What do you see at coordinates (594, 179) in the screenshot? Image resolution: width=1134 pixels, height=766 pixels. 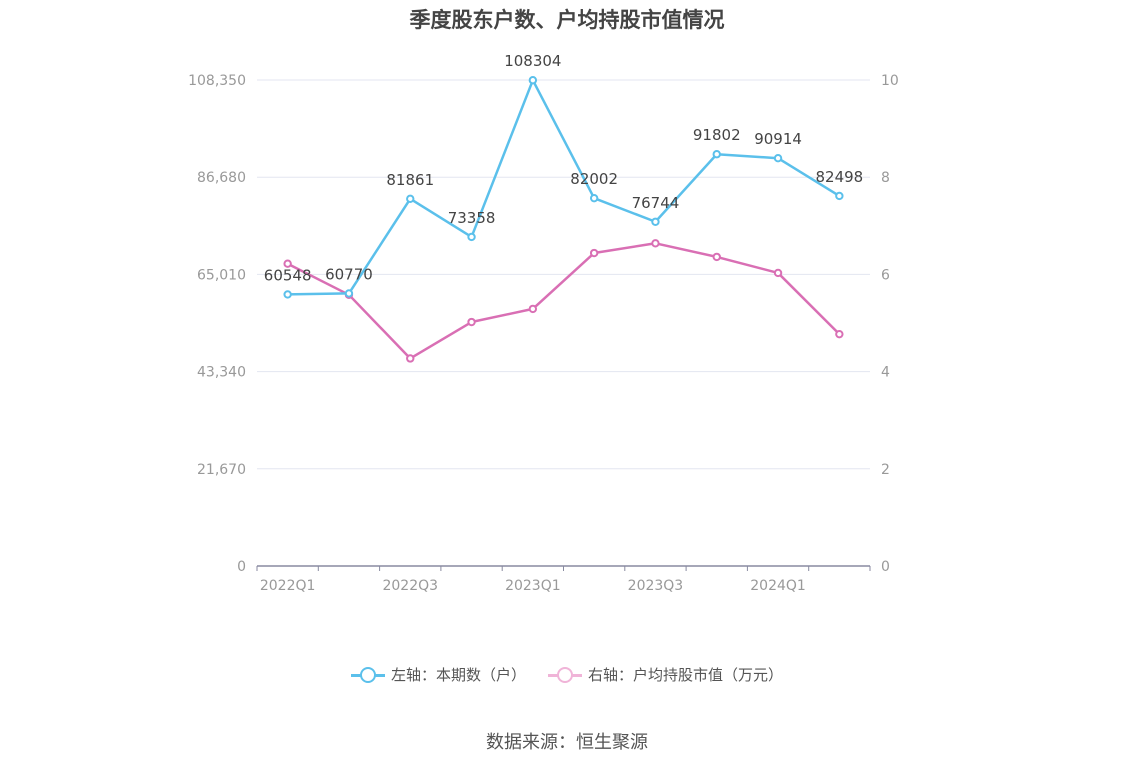 I see `data-label: 82002` at bounding box center [594, 179].